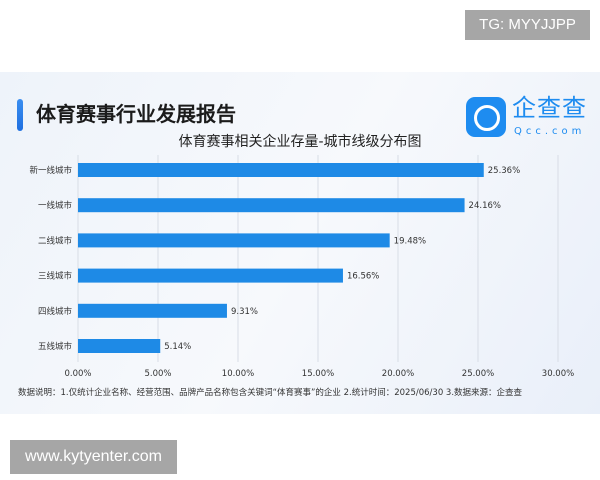 This screenshot has width=600, height=480. I want to click on x-tick-label: 25.00%, so click(478, 374).